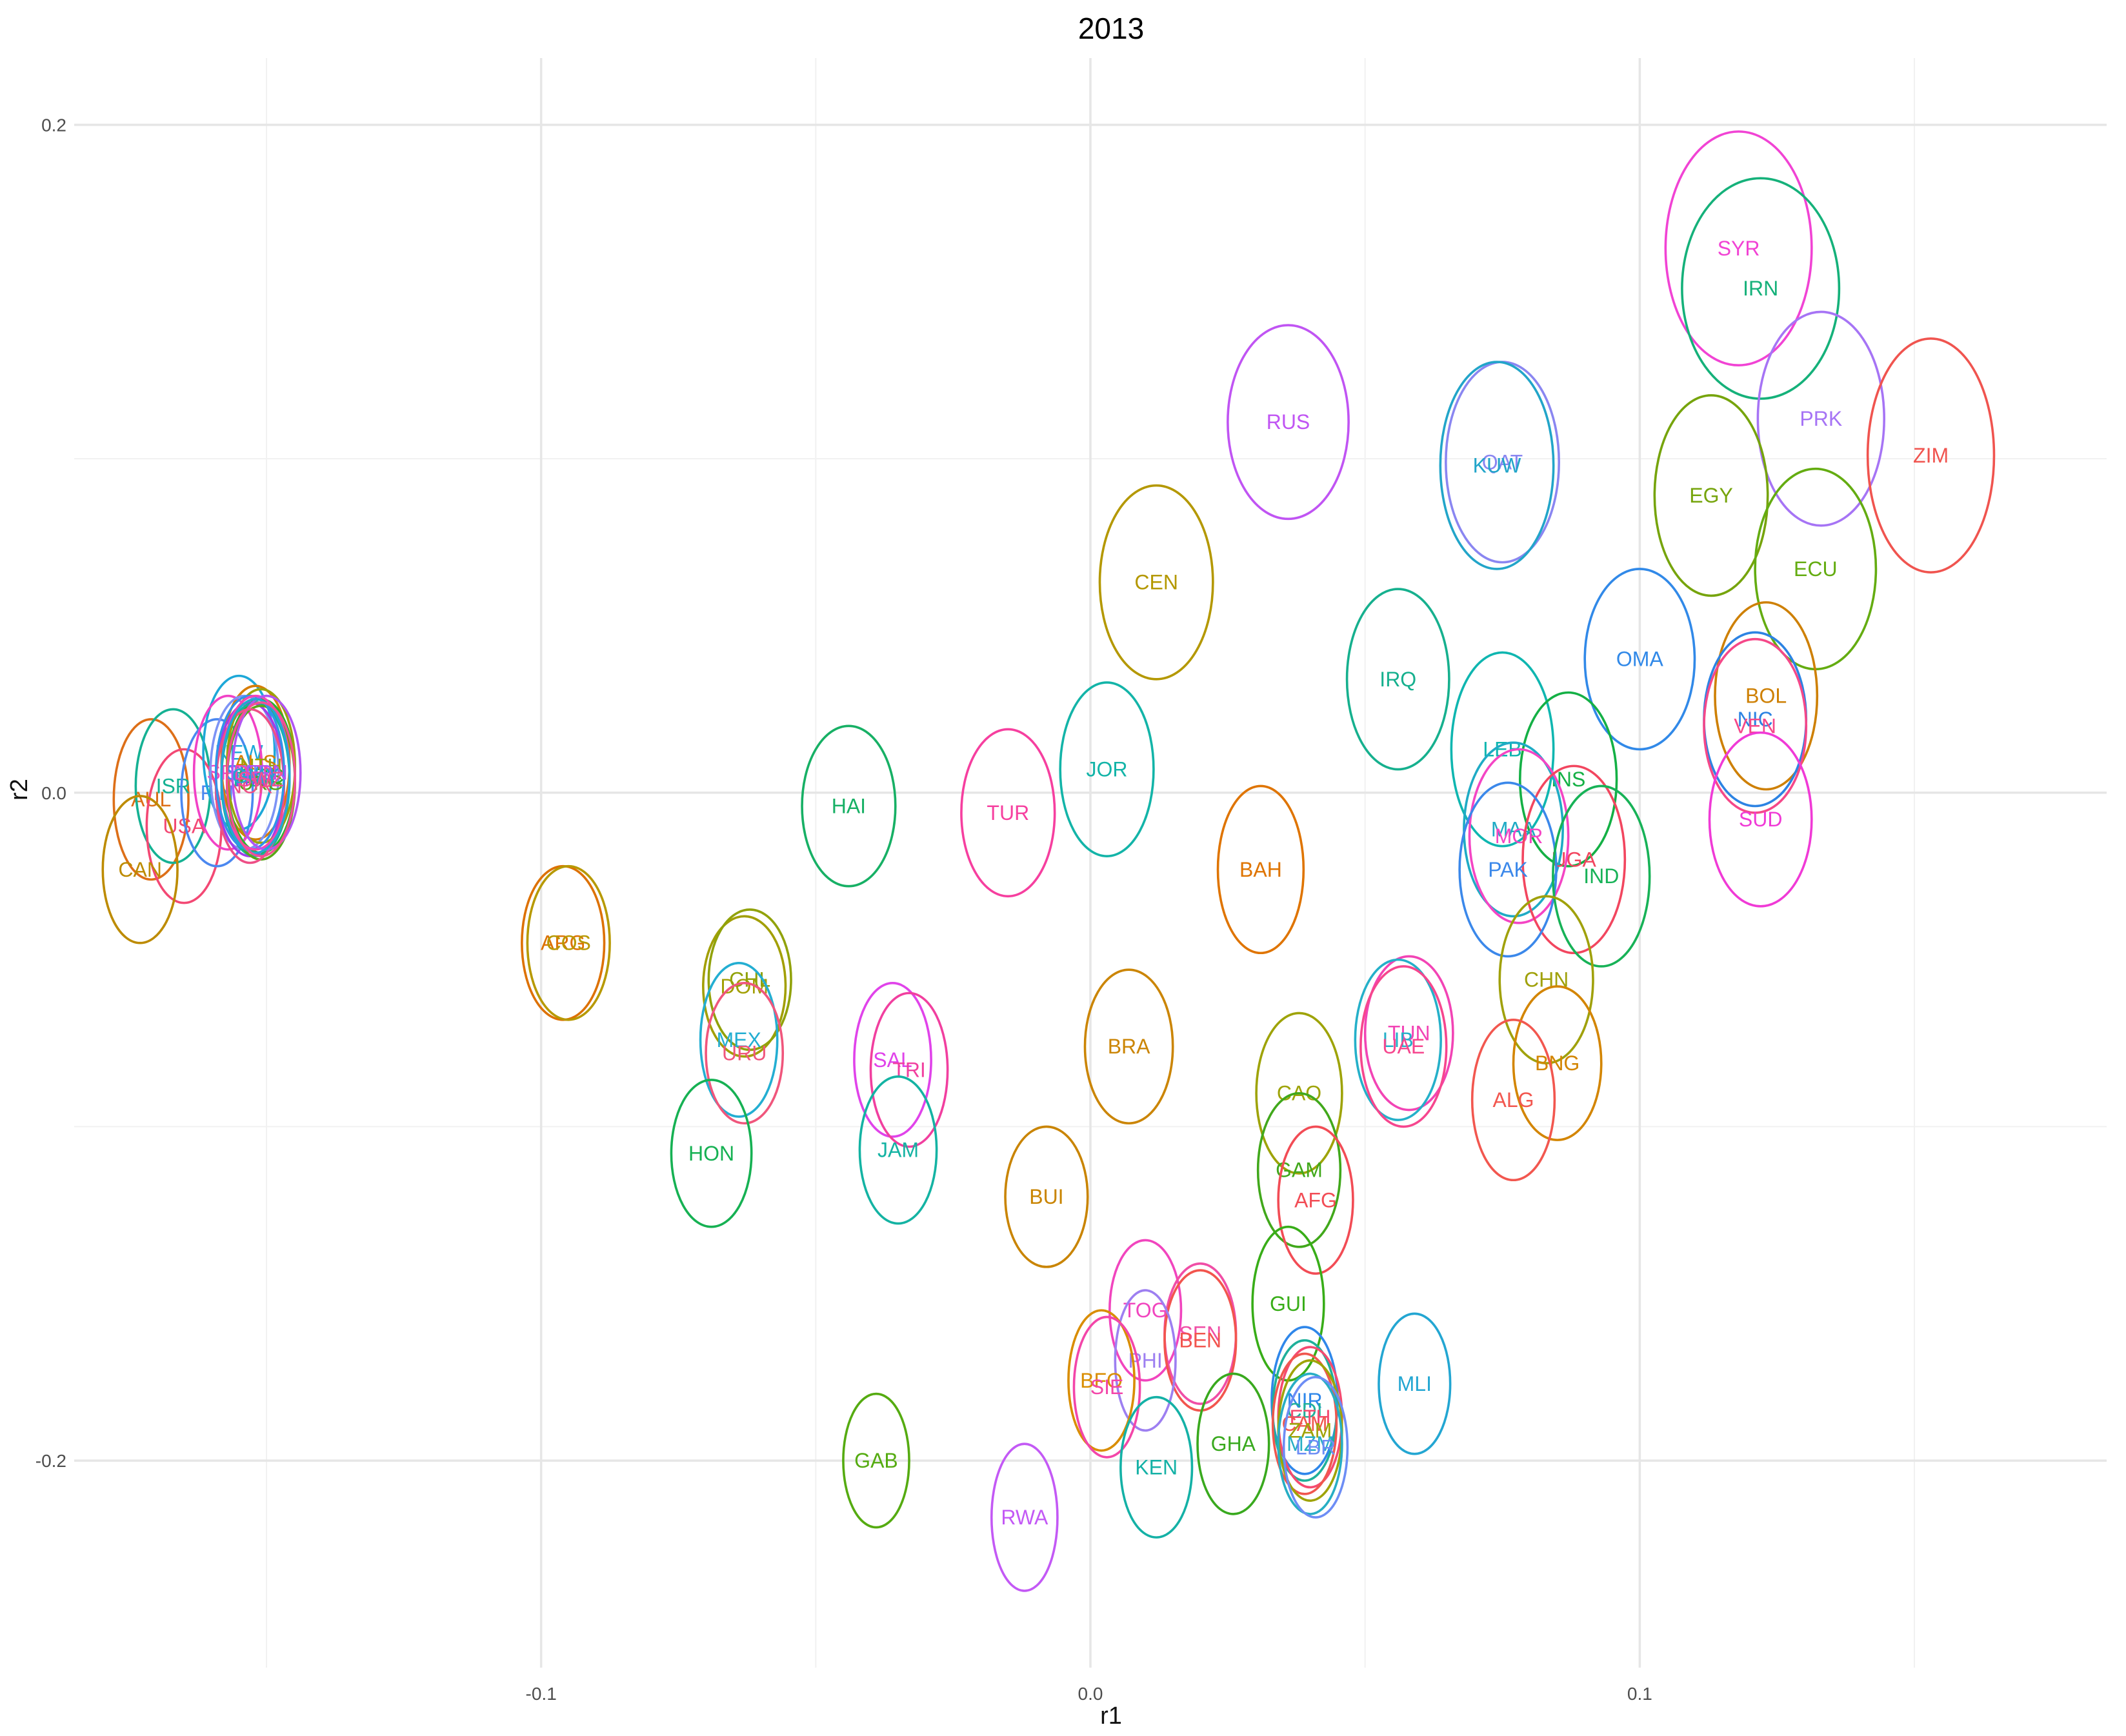 The width and height of the screenshot is (2126, 1736). I want to click on point-label: GMY, so click(255, 776).